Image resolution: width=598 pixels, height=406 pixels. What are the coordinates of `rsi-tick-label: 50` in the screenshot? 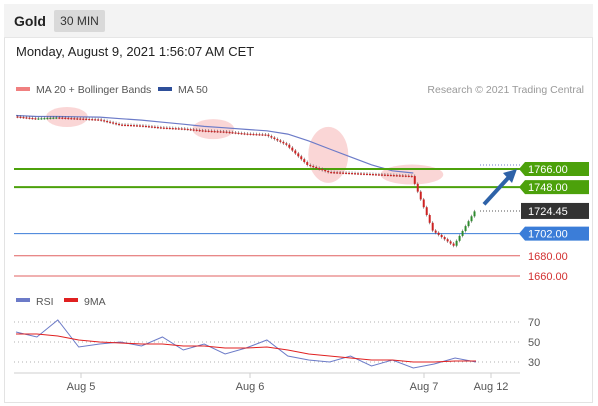 It's located at (534, 343).